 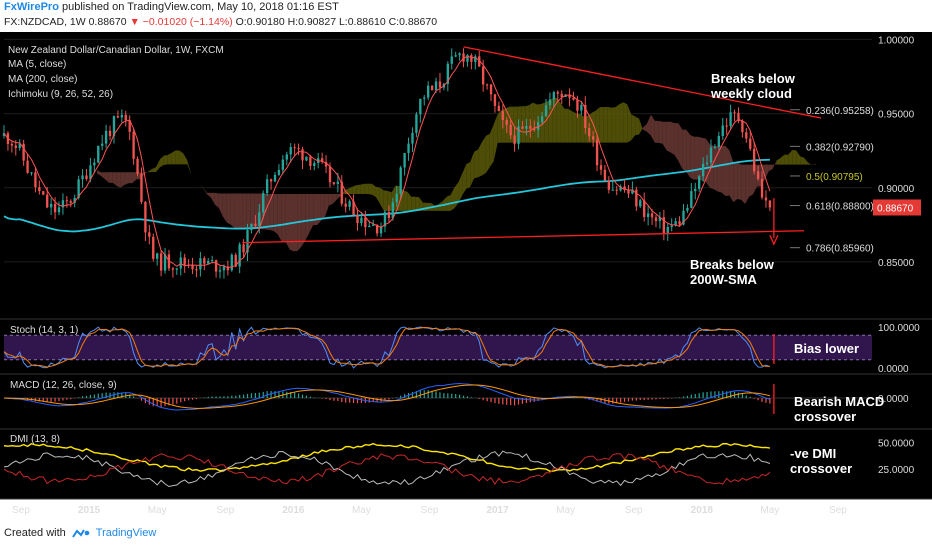 I want to click on time-tick-label: 2017, so click(x=497, y=510).